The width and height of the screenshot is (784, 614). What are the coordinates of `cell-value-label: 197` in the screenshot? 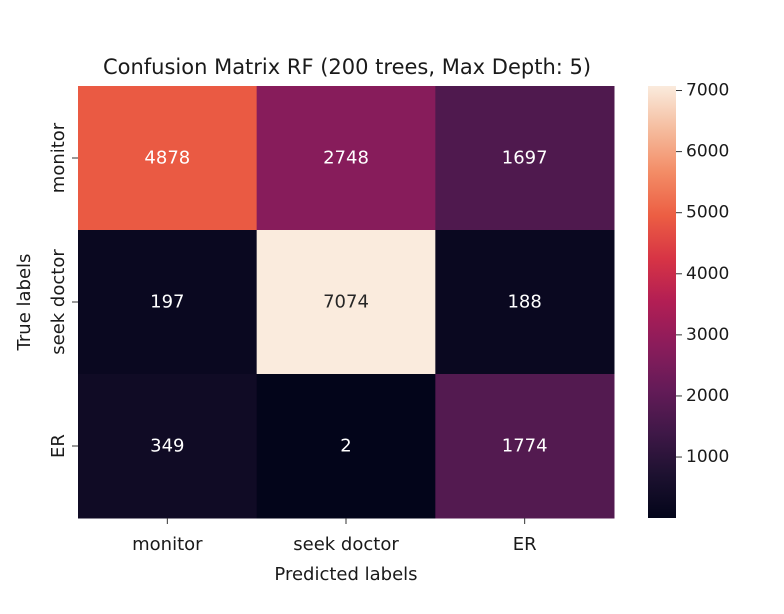 It's located at (167, 302).